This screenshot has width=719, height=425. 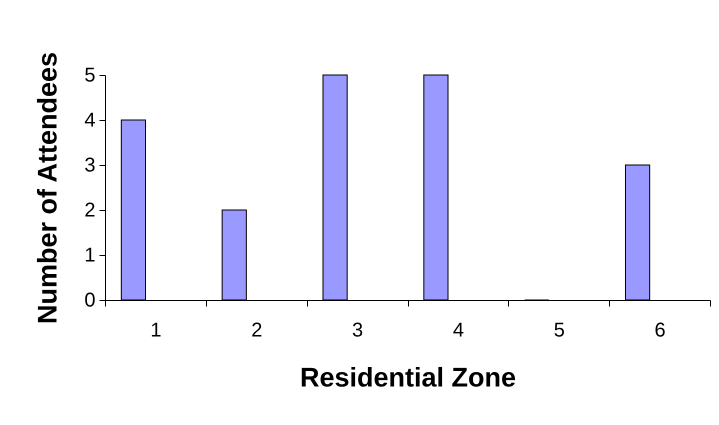 I want to click on y-axis-title: Number of Attendees, so click(x=47, y=188).